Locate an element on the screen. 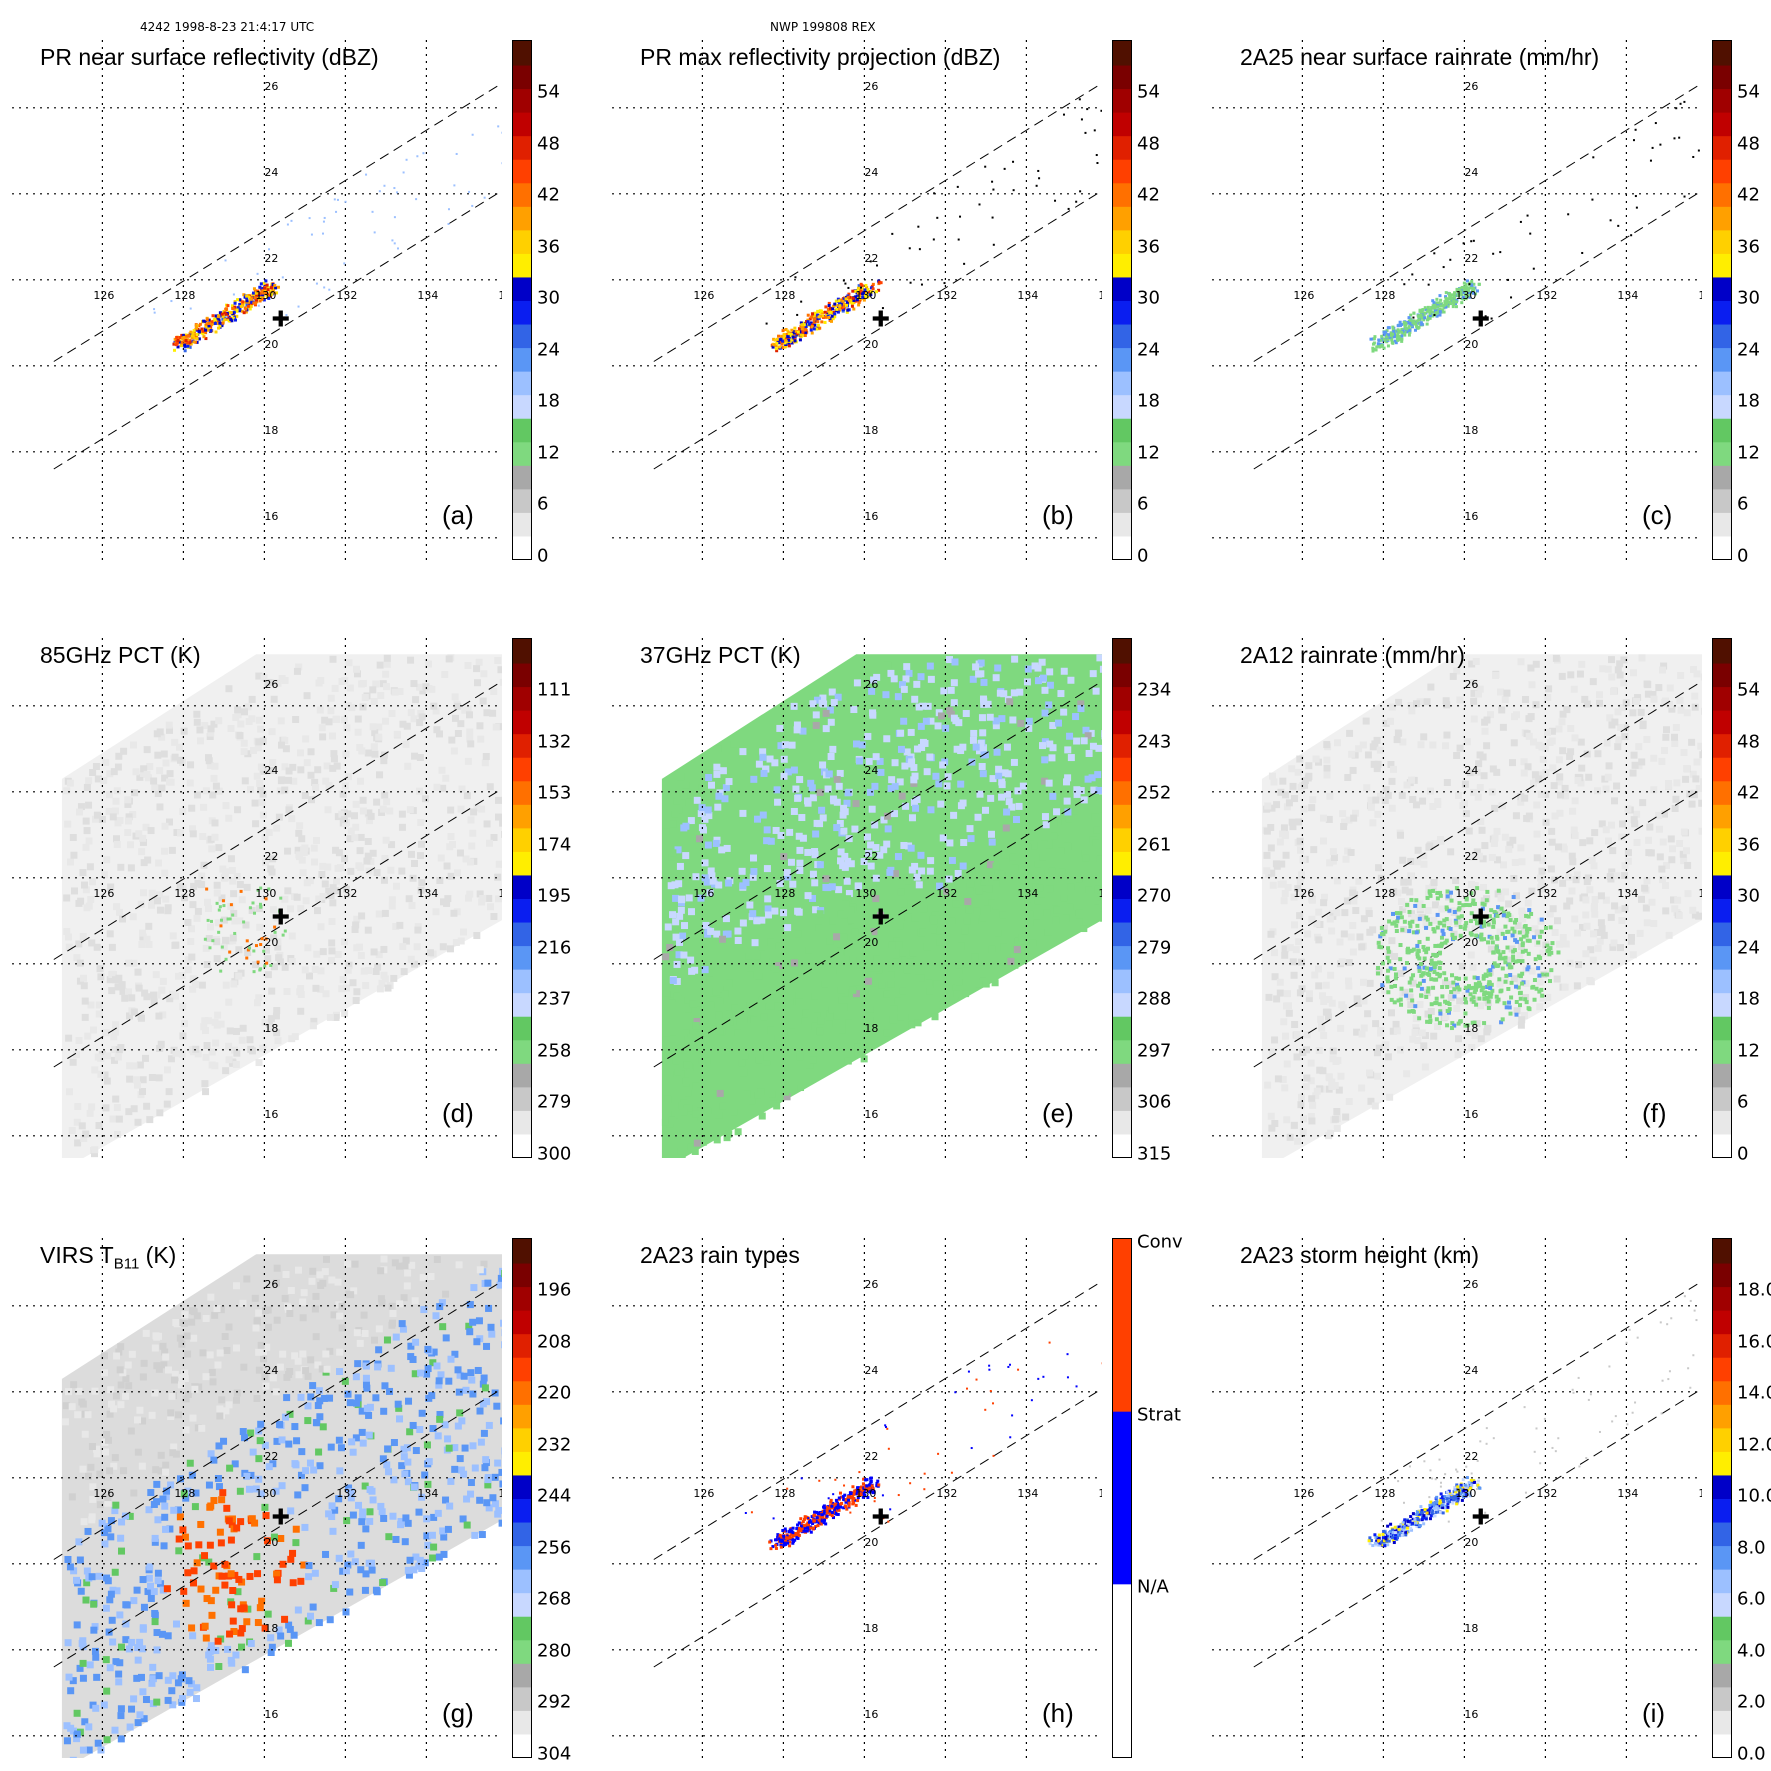 The image size is (1771, 1771). map-area: ✚126128130132134136262422201816 is located at coordinates (257, 300).